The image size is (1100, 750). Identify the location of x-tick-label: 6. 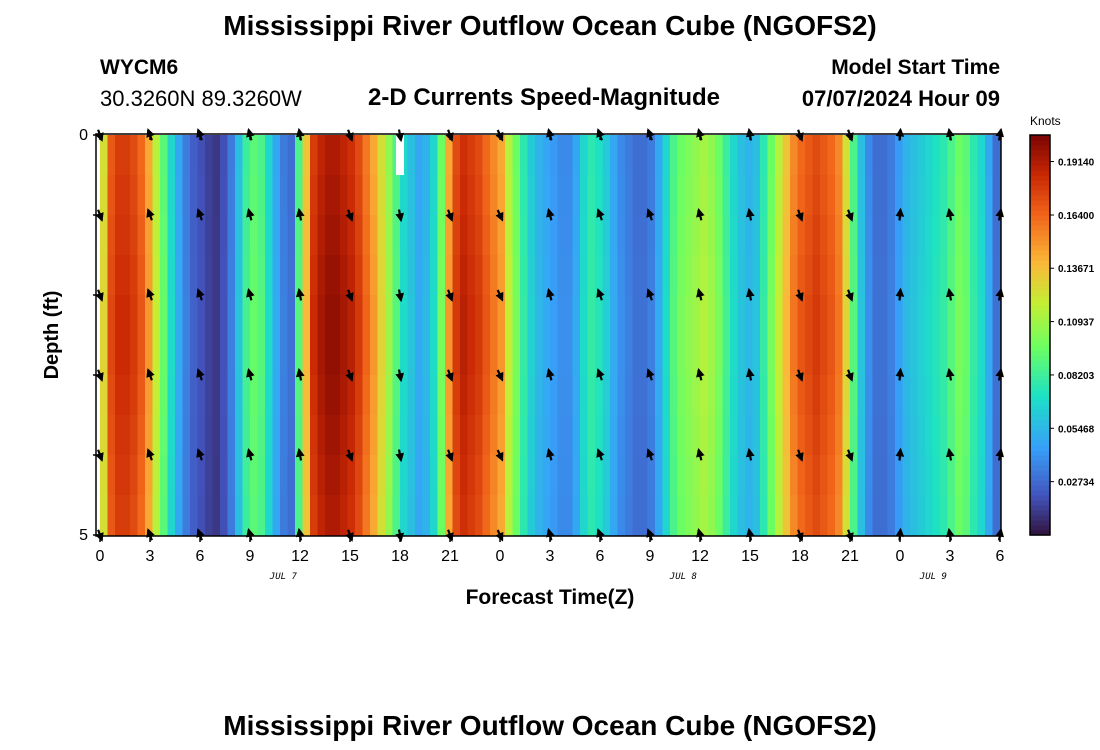
(200, 556).